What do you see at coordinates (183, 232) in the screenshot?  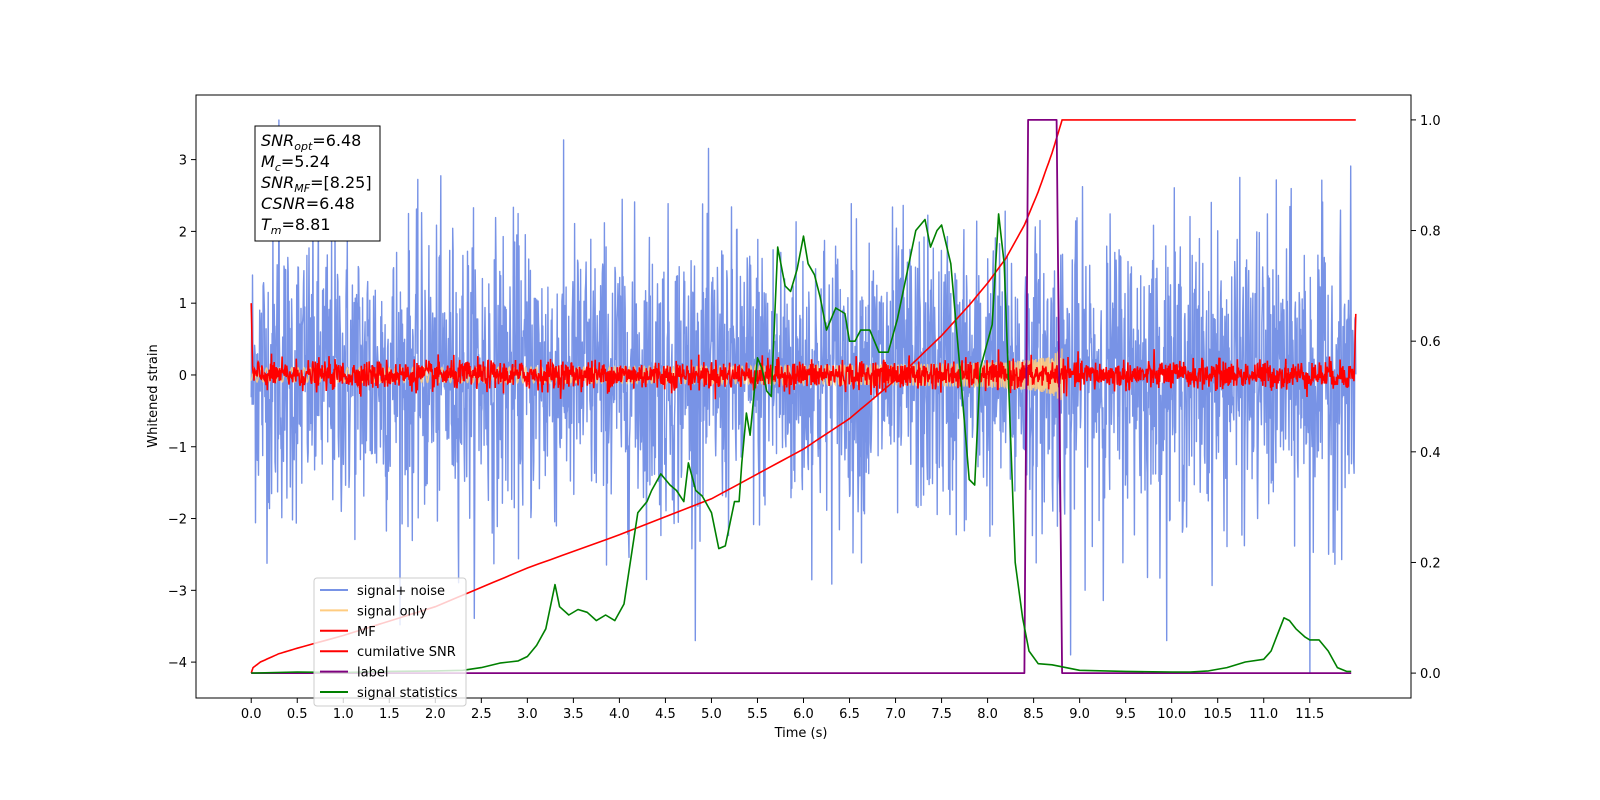 I see `y-left-tick-label: 2` at bounding box center [183, 232].